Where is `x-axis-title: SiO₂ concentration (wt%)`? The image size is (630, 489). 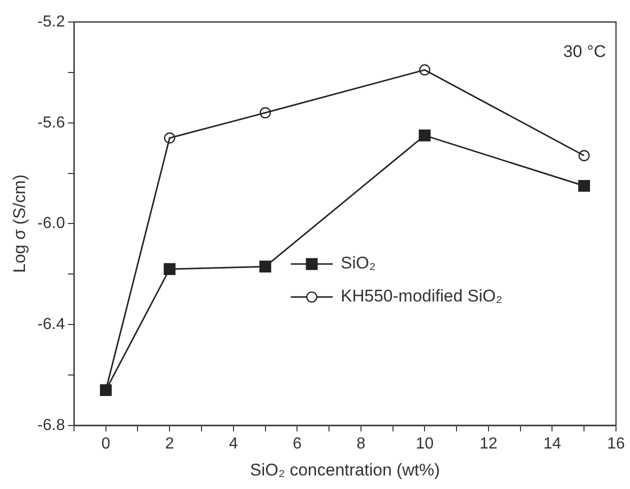 x-axis-title: SiO₂ concentration (wt%) is located at coordinates (345, 470).